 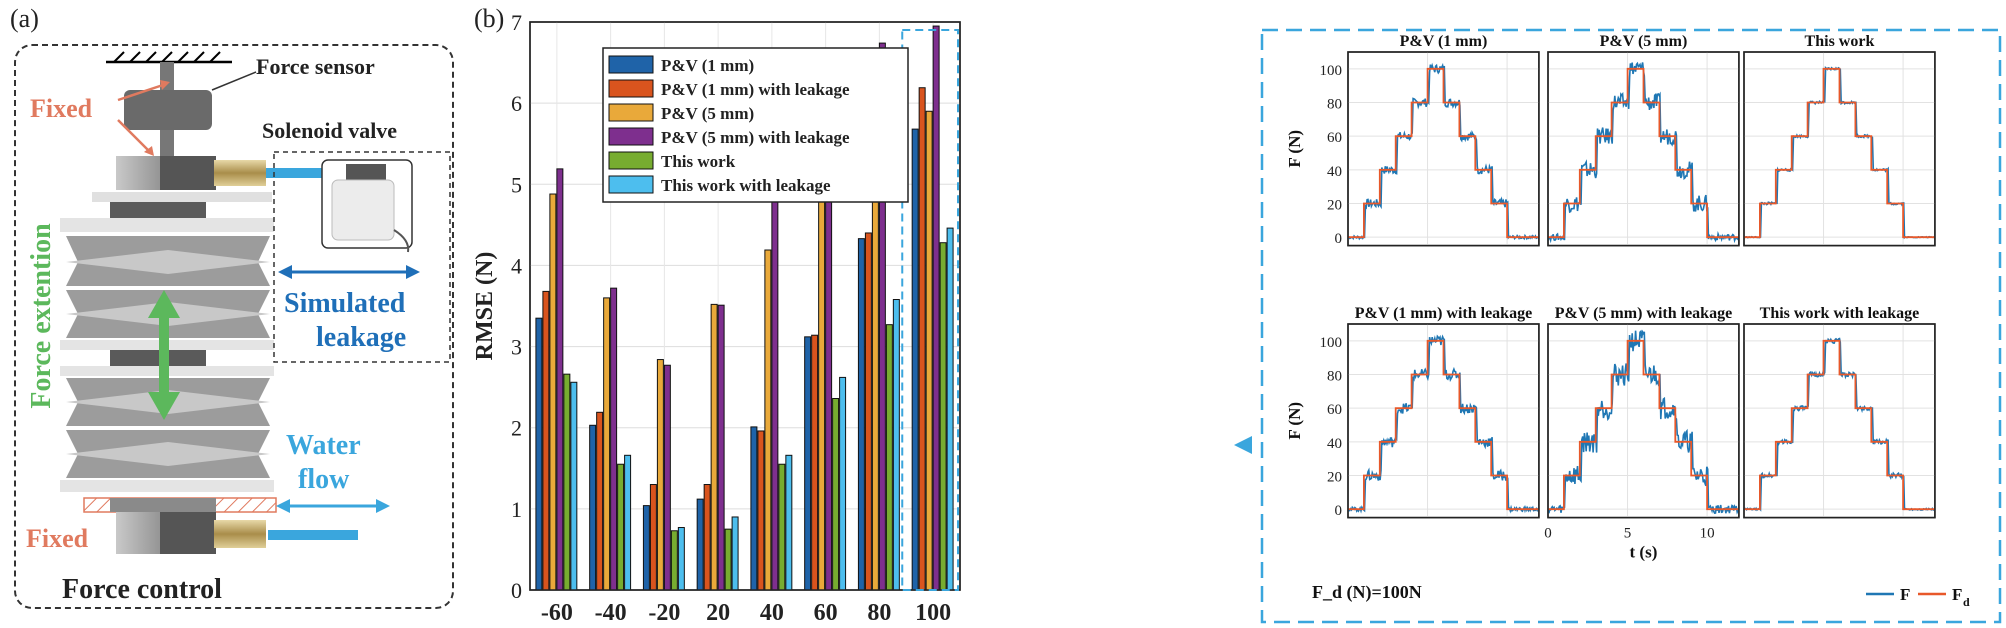 I want to click on flow-label: flow, so click(x=324, y=479).